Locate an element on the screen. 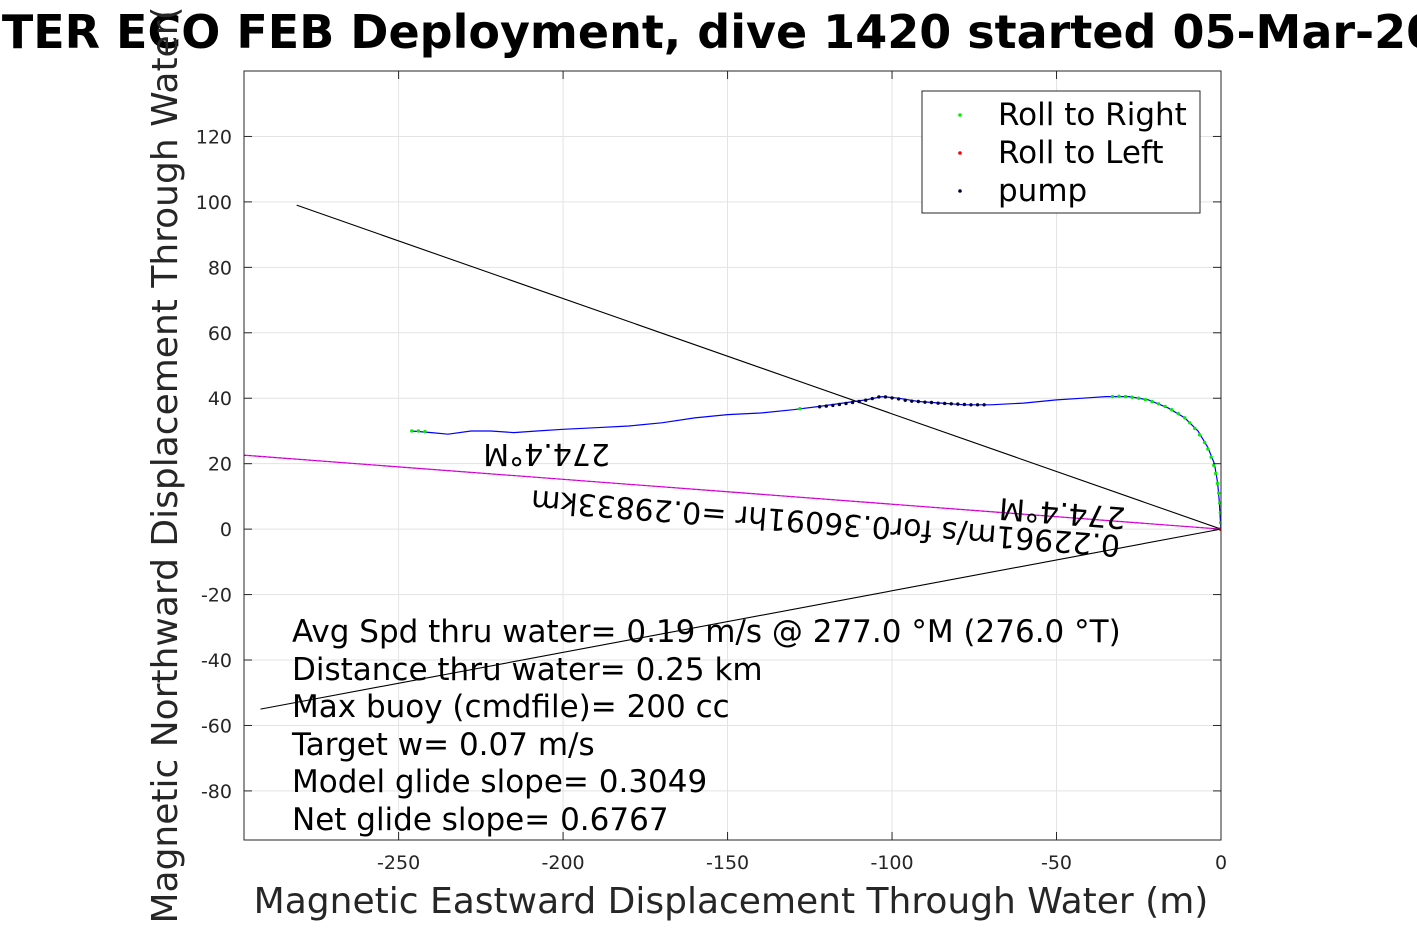 This screenshot has width=1417, height=945. x-tick-label: -50 is located at coordinates (1056, 863).